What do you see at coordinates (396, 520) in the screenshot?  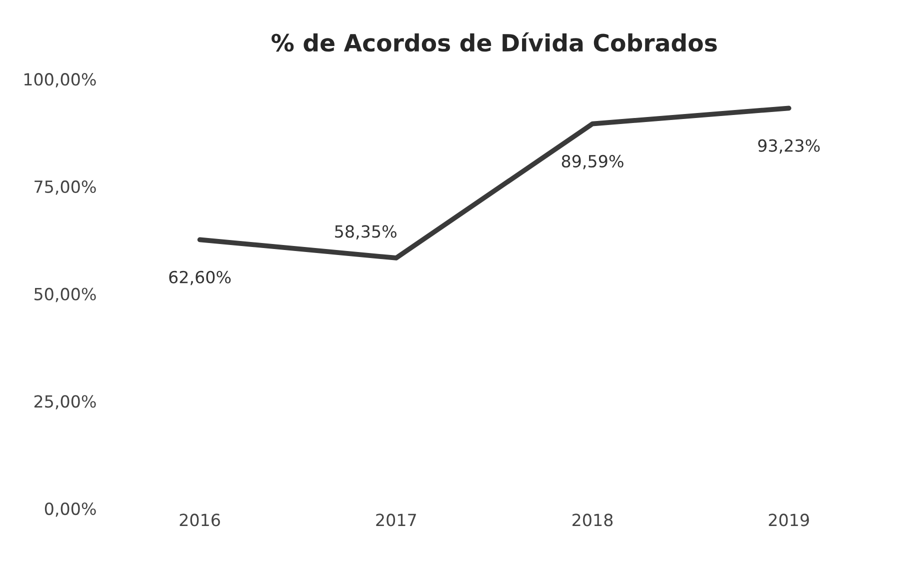 I see `x-tick-label: 2017` at bounding box center [396, 520].